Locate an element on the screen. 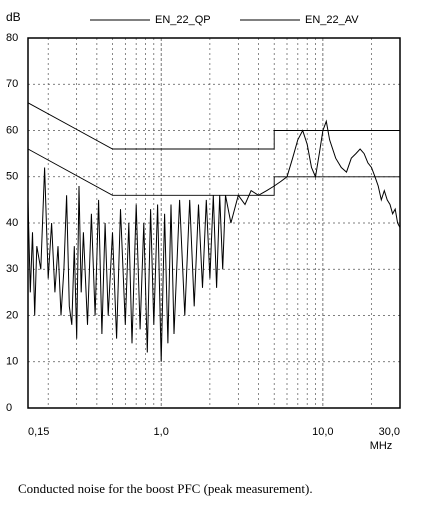 This screenshot has height=507, width=424. x-axis-label: MHz is located at coordinates (381, 446).